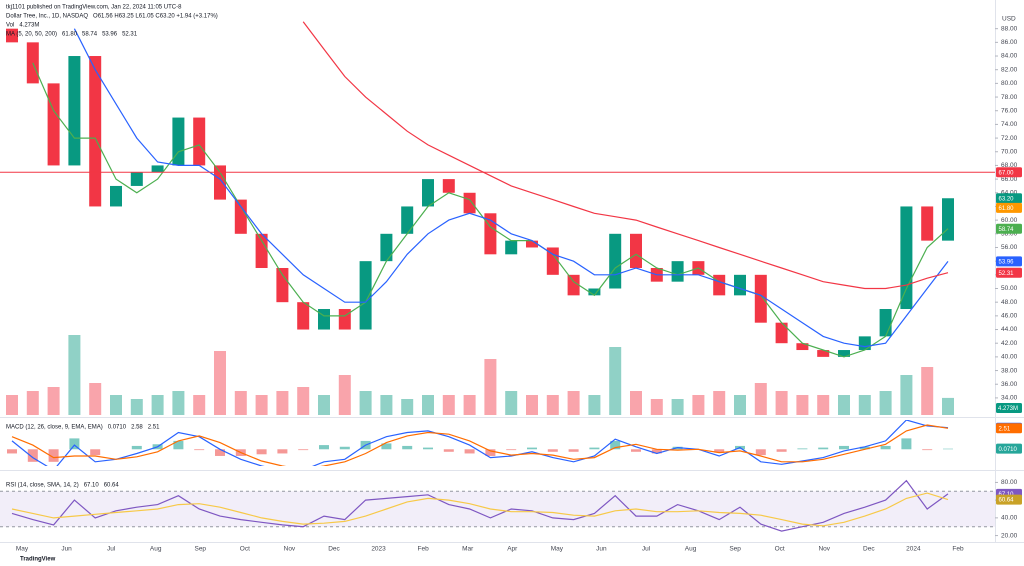 This screenshot has width=1024, height=566. Describe the element at coordinates (245, 549) in the screenshot. I see `x-tick-label: Oct` at that location.